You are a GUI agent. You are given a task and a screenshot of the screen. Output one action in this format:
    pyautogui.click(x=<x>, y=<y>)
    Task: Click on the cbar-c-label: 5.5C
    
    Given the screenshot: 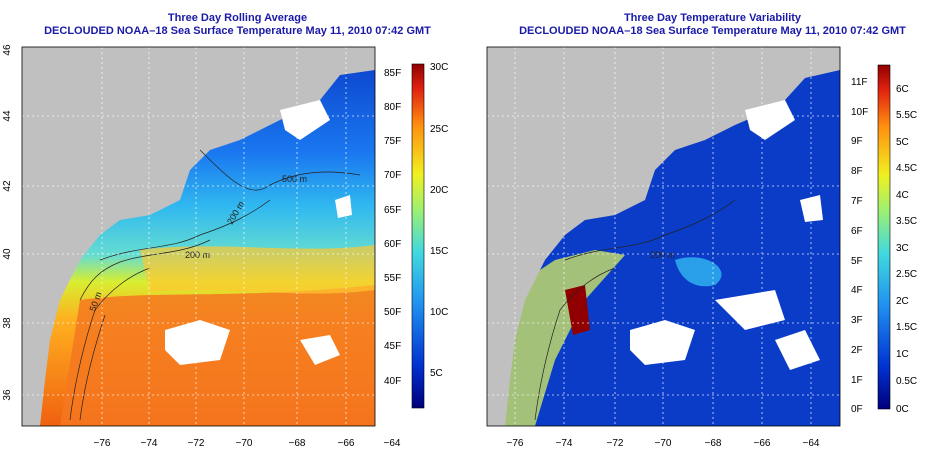 What is the action you would take?
    pyautogui.click(x=906, y=115)
    